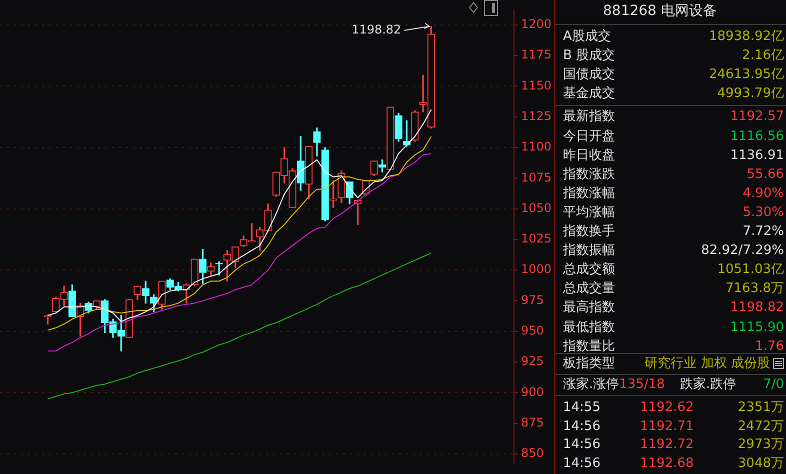 The image size is (786, 474). Describe the element at coordinates (589, 327) in the screenshot. I see `category-label: 最低指数` at that location.